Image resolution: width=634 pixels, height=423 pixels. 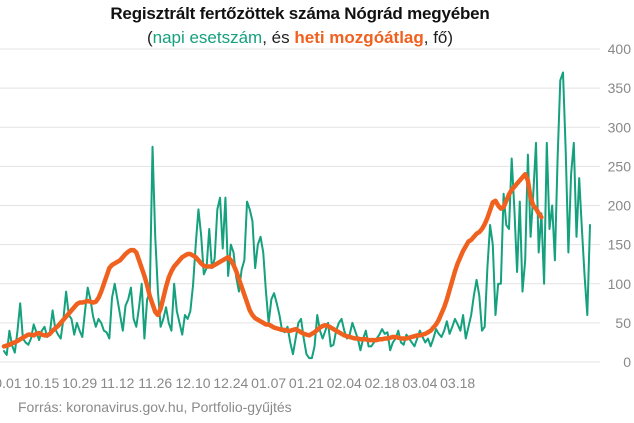 I want to click on legend-daily-label: napi esetszám, so click(x=207, y=37).